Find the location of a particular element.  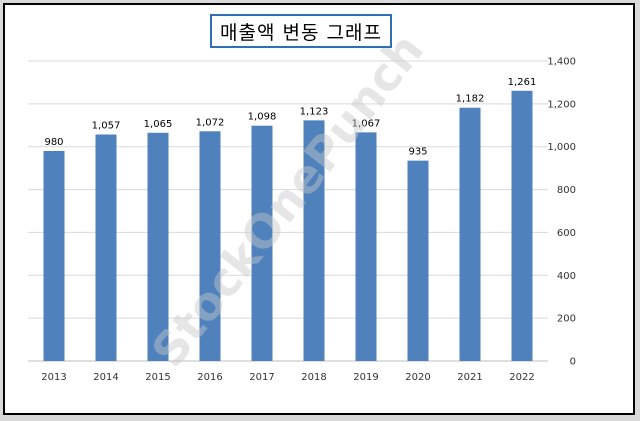

data-label: 1,065 is located at coordinates (158, 124).